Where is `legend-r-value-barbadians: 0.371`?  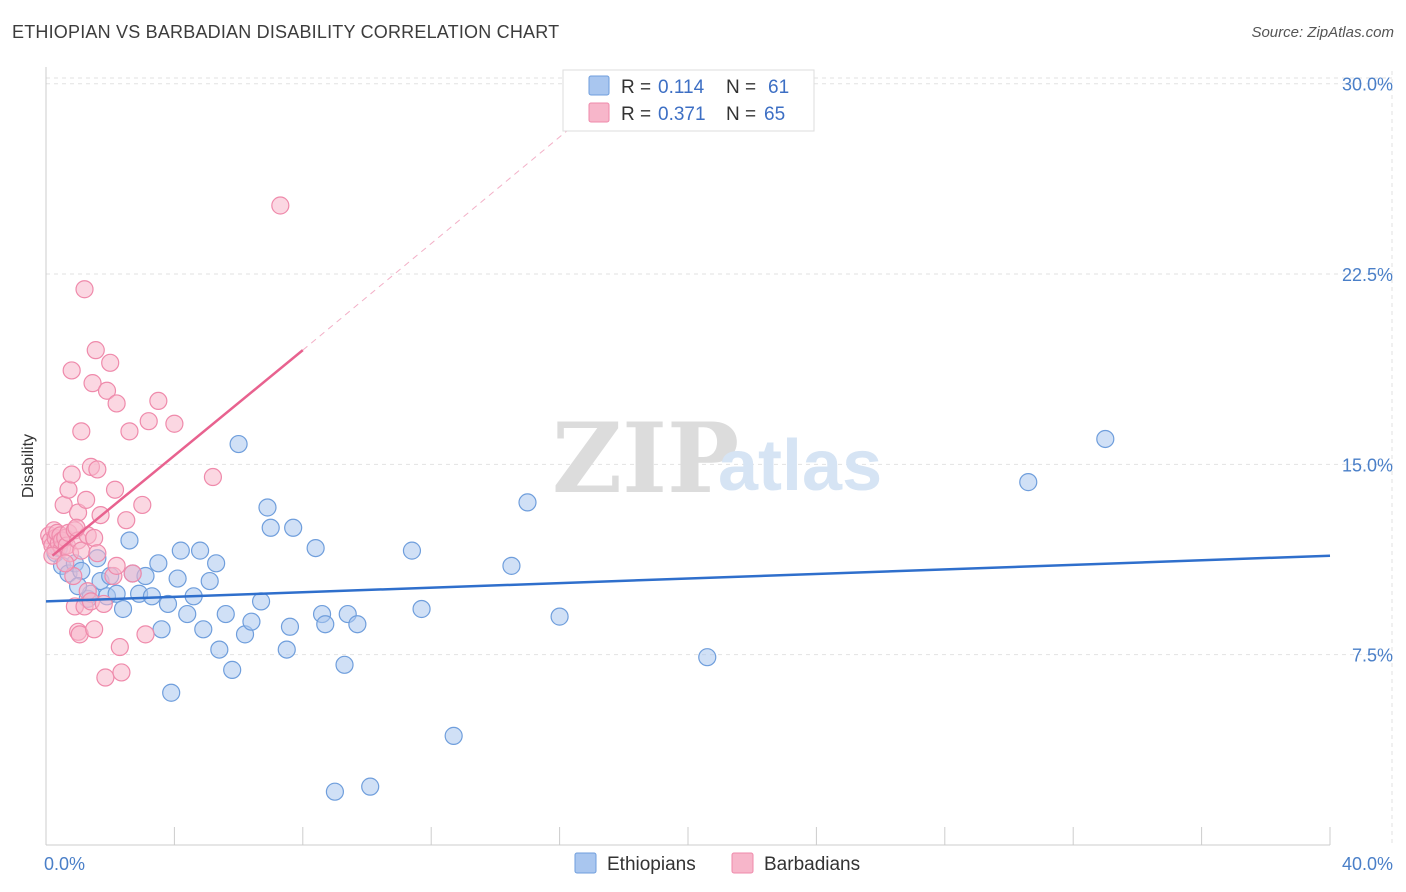 legend-r-value-barbadians: 0.371 is located at coordinates (682, 114).